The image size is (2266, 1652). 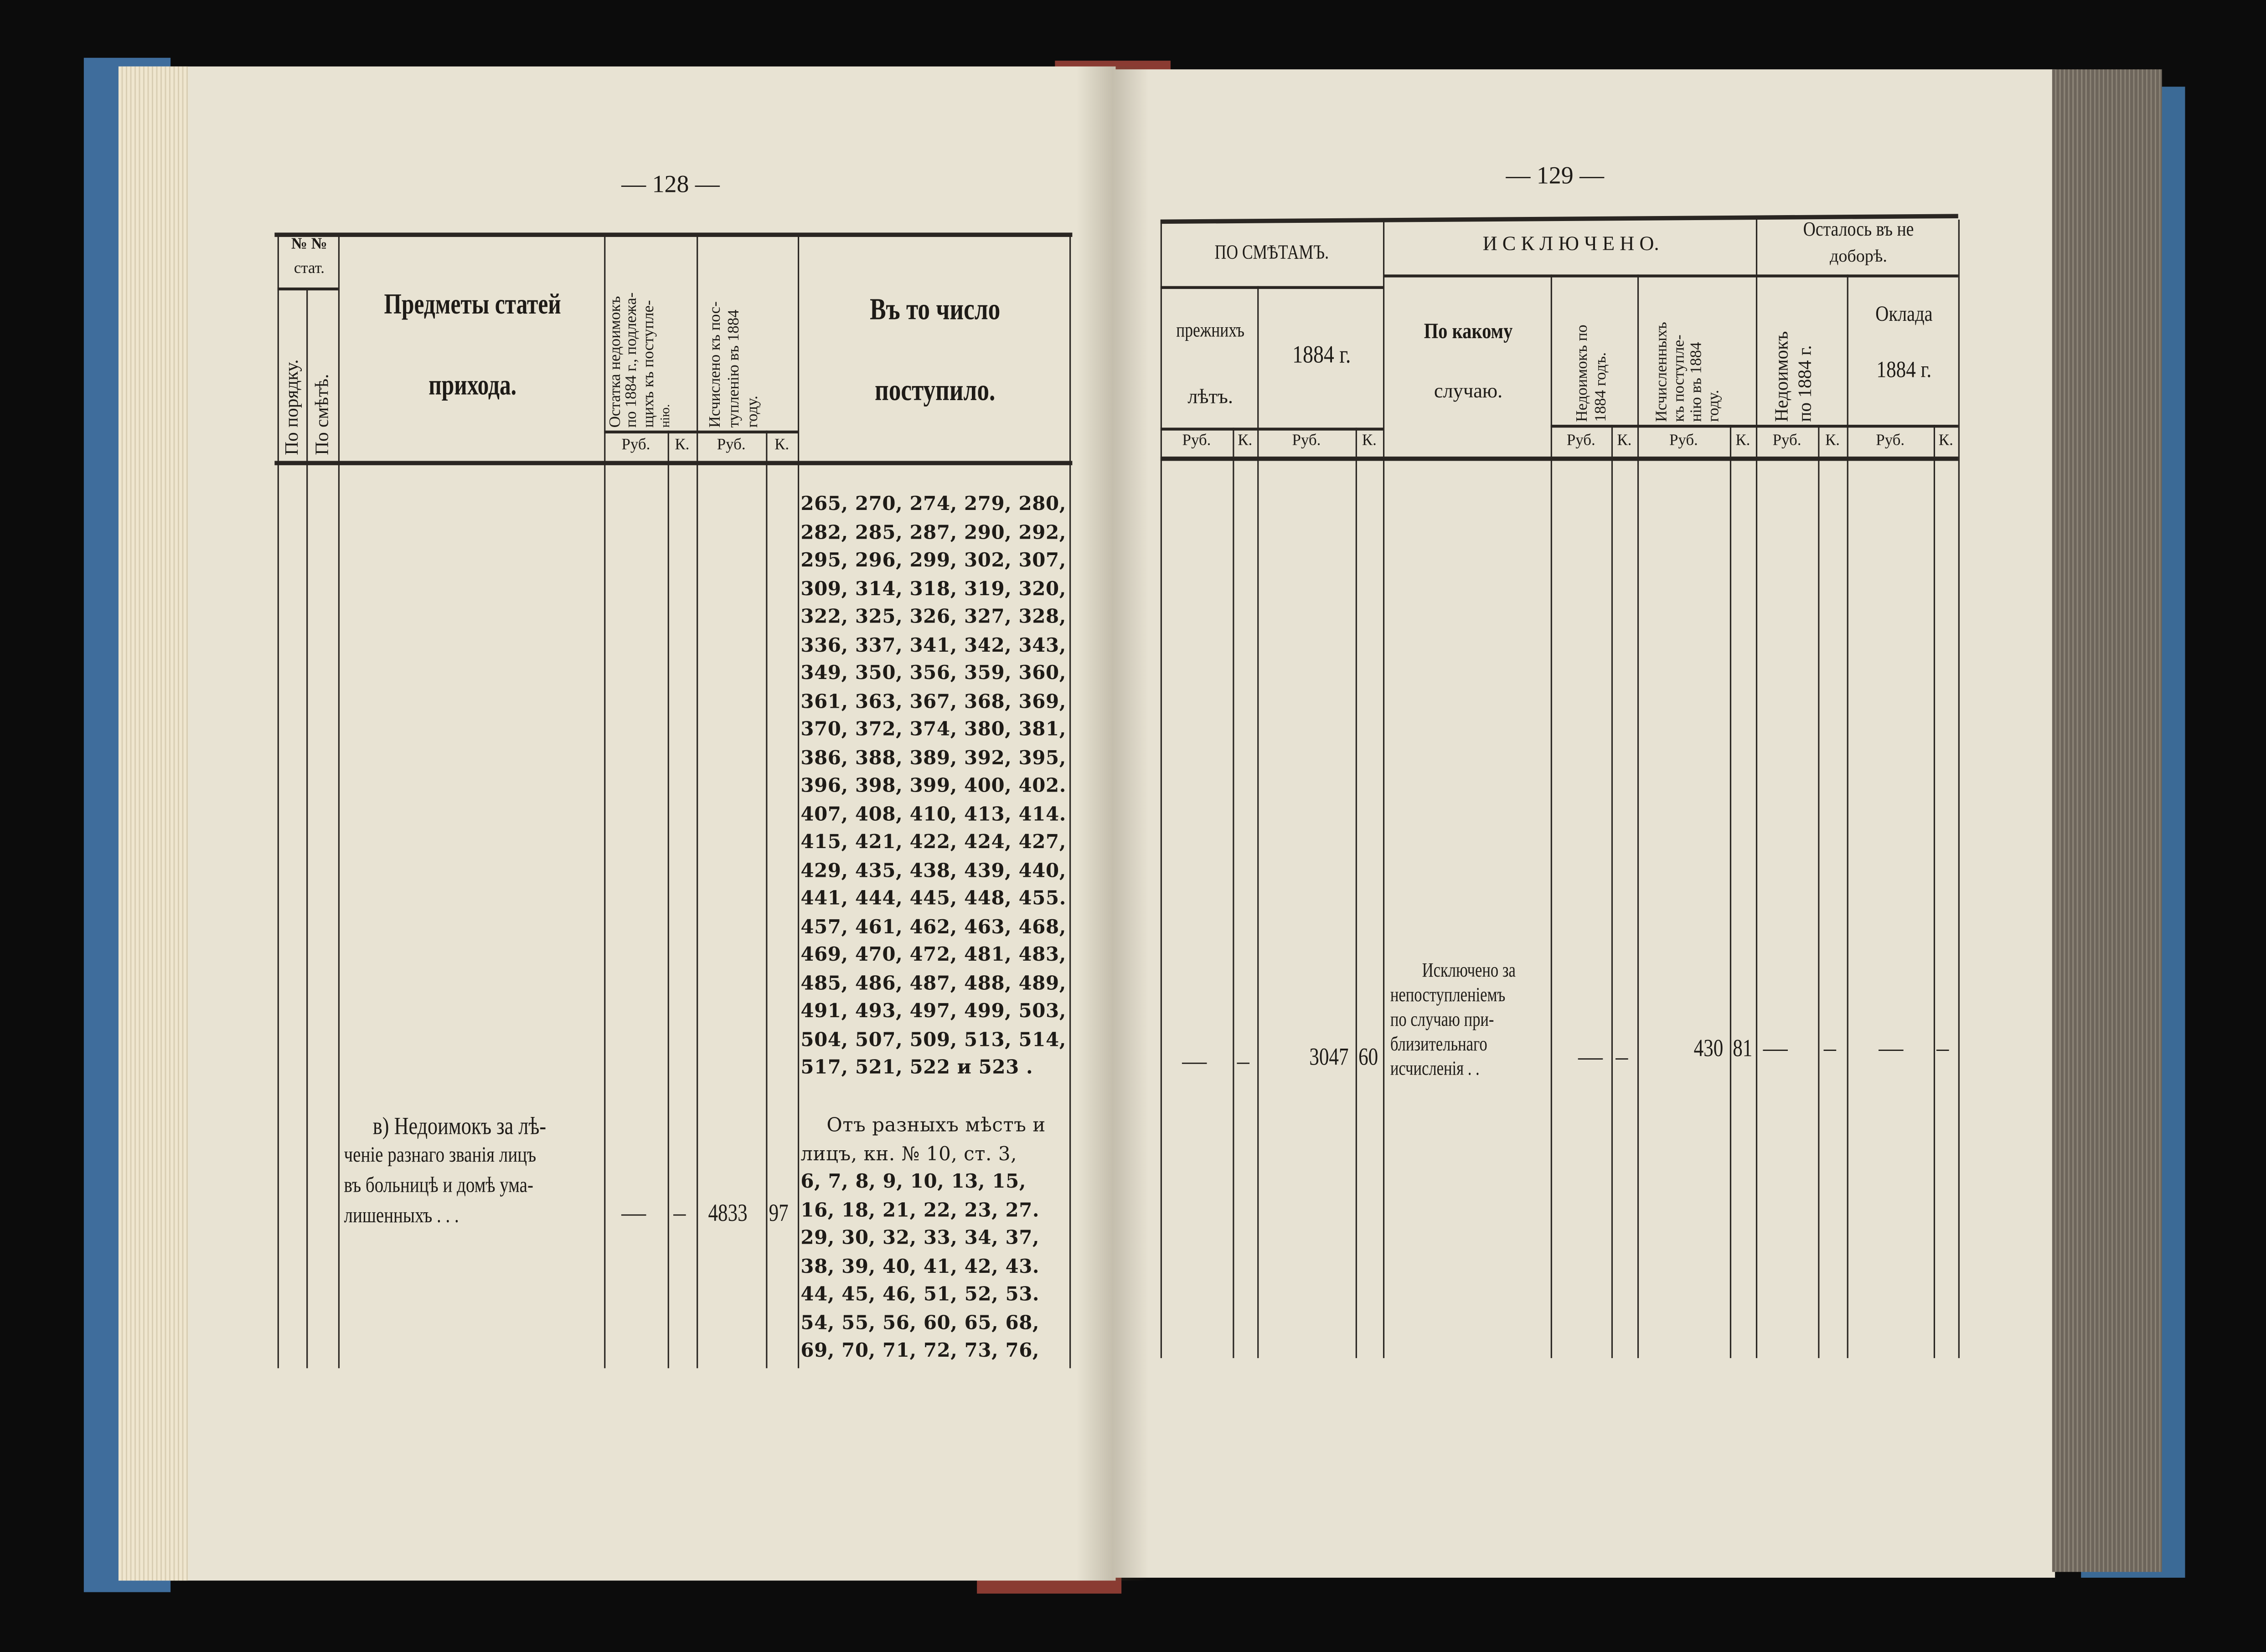 What do you see at coordinates (933, 843) in the screenshot?
I see `received-number-line: 415, 421, 422, 424, 427,` at bounding box center [933, 843].